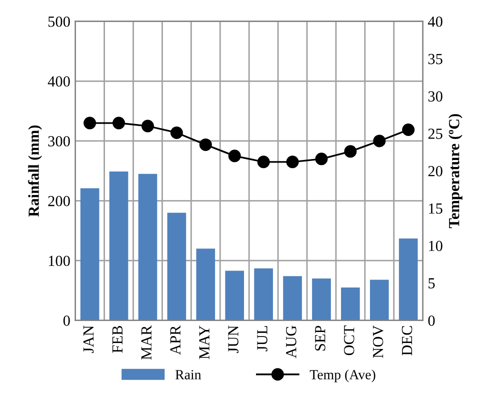  What do you see at coordinates (204, 343) in the screenshot?
I see `x-tick-label: MAY` at bounding box center [204, 343].